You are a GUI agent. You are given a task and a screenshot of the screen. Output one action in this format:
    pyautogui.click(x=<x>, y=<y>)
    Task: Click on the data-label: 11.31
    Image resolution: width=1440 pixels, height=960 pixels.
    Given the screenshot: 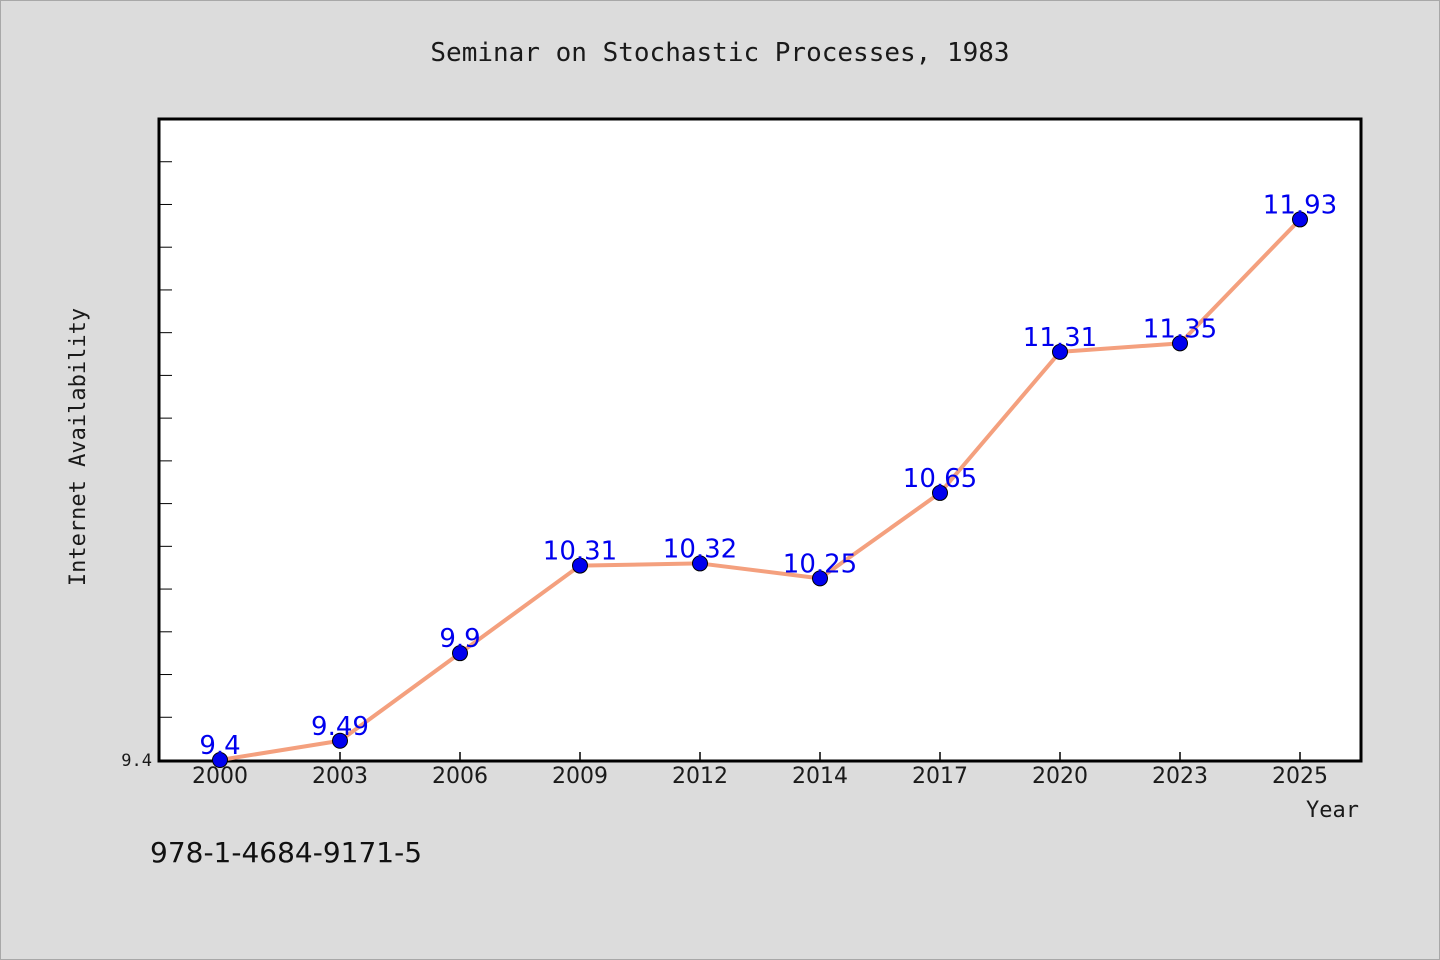 What is the action you would take?
    pyautogui.click(x=1060, y=338)
    